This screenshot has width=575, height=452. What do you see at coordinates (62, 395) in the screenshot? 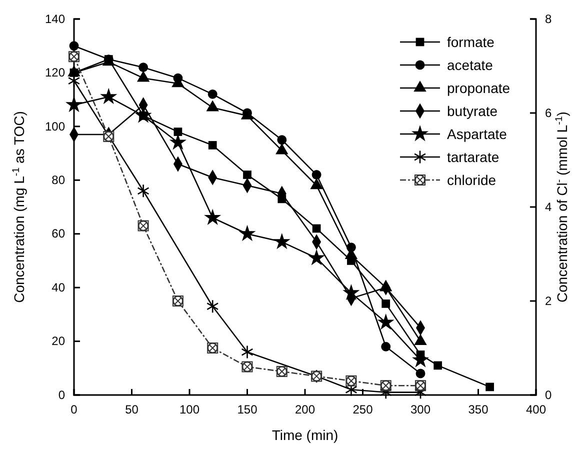
I see `y-tick-label: 0` at bounding box center [62, 395].